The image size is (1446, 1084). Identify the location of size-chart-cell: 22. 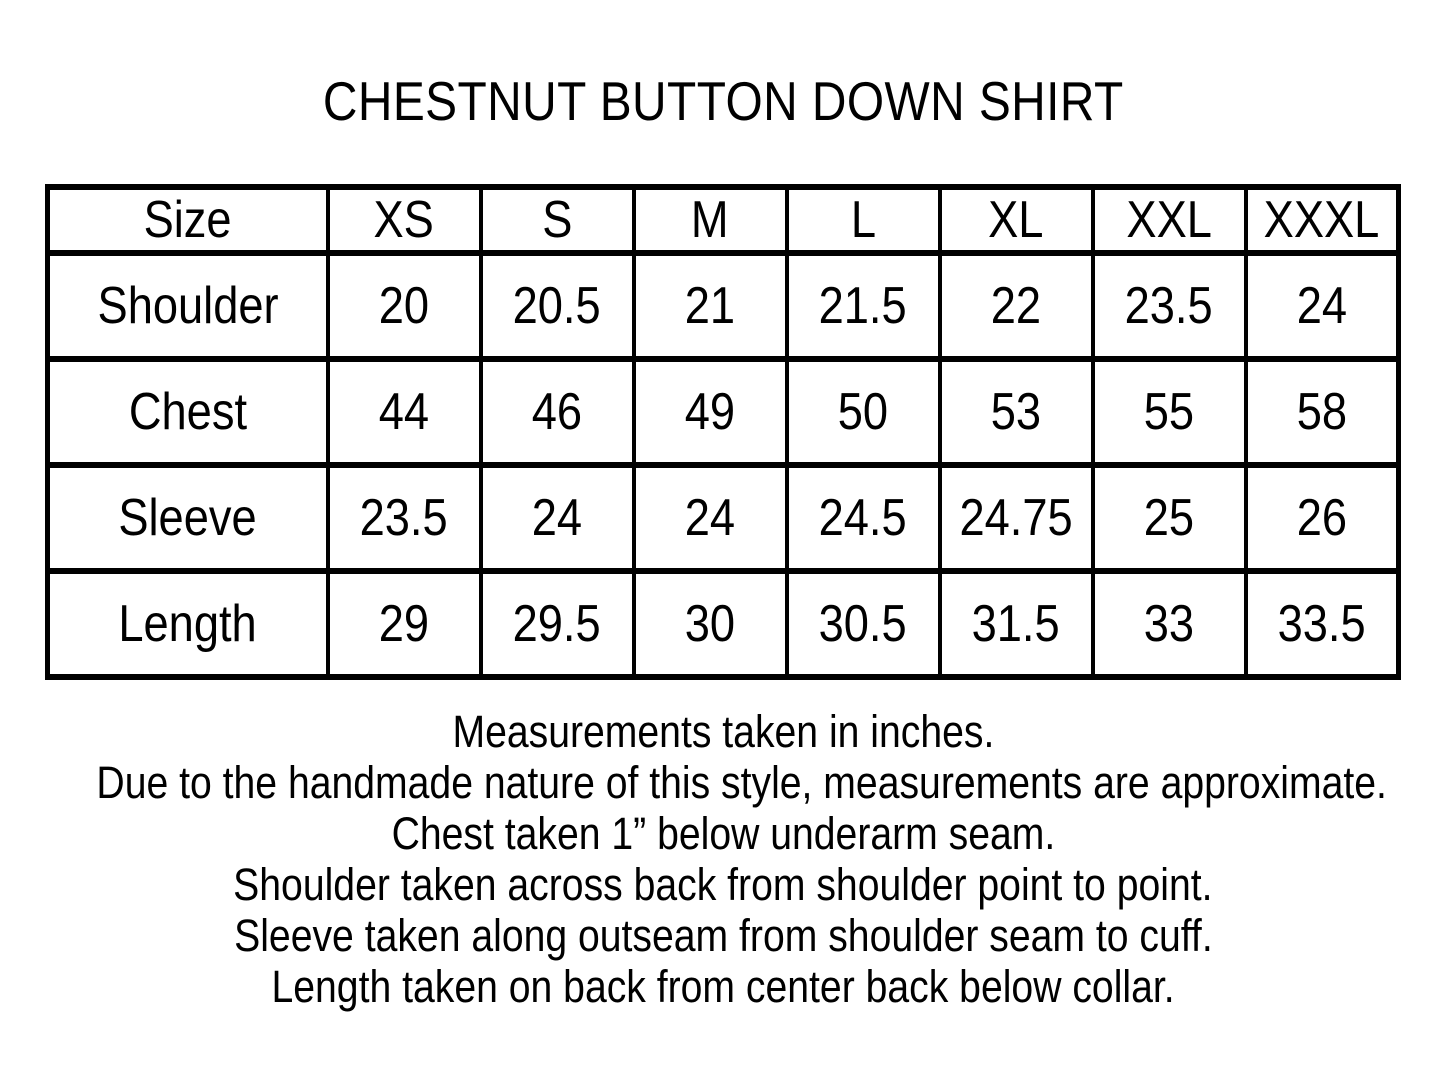
(1016, 306).